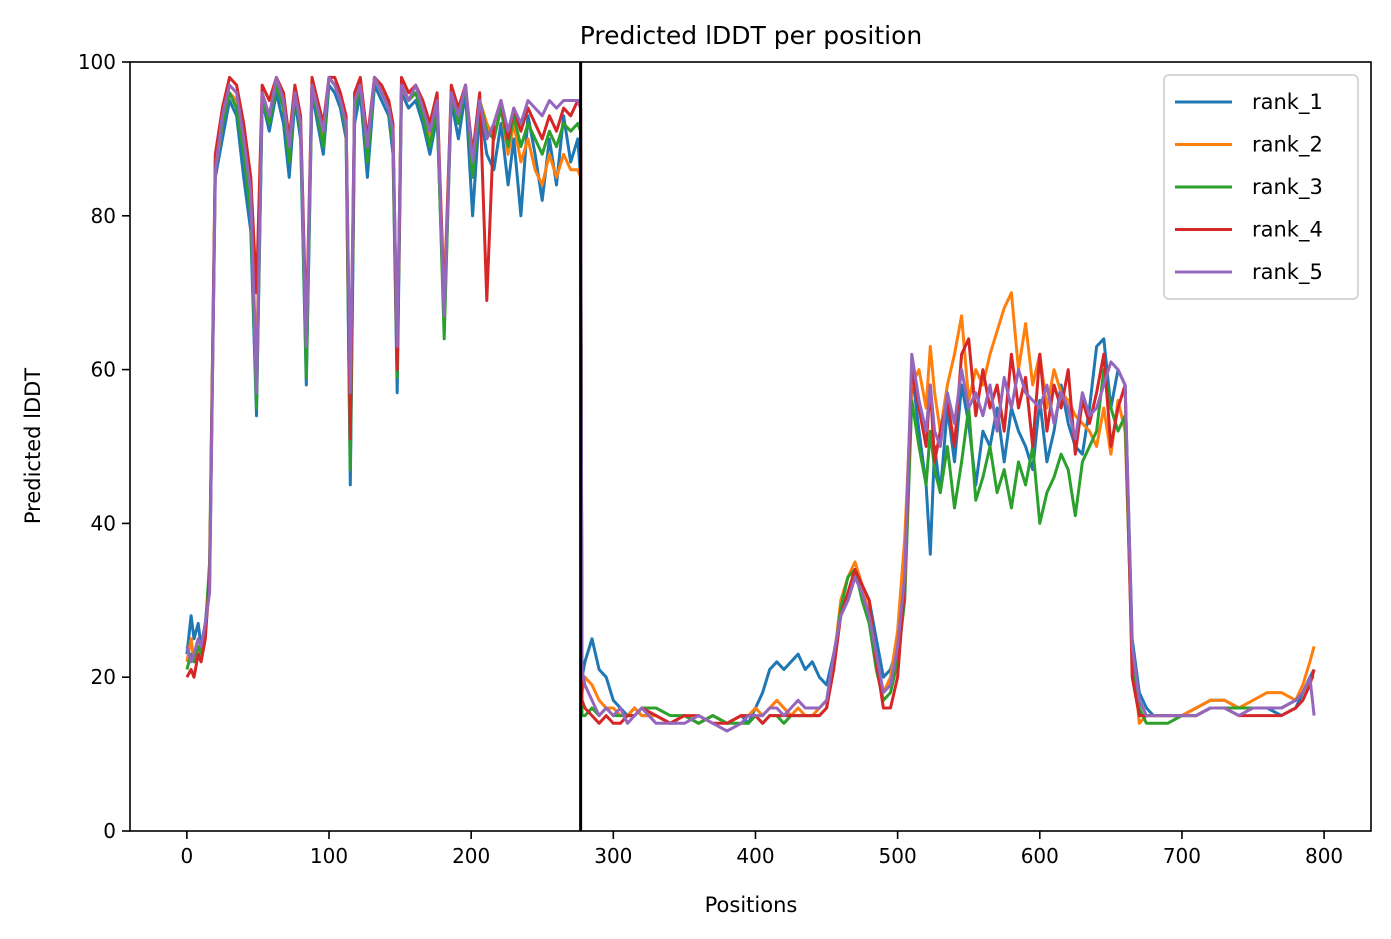  I want to click on y-tick-label: 80, so click(103, 216).